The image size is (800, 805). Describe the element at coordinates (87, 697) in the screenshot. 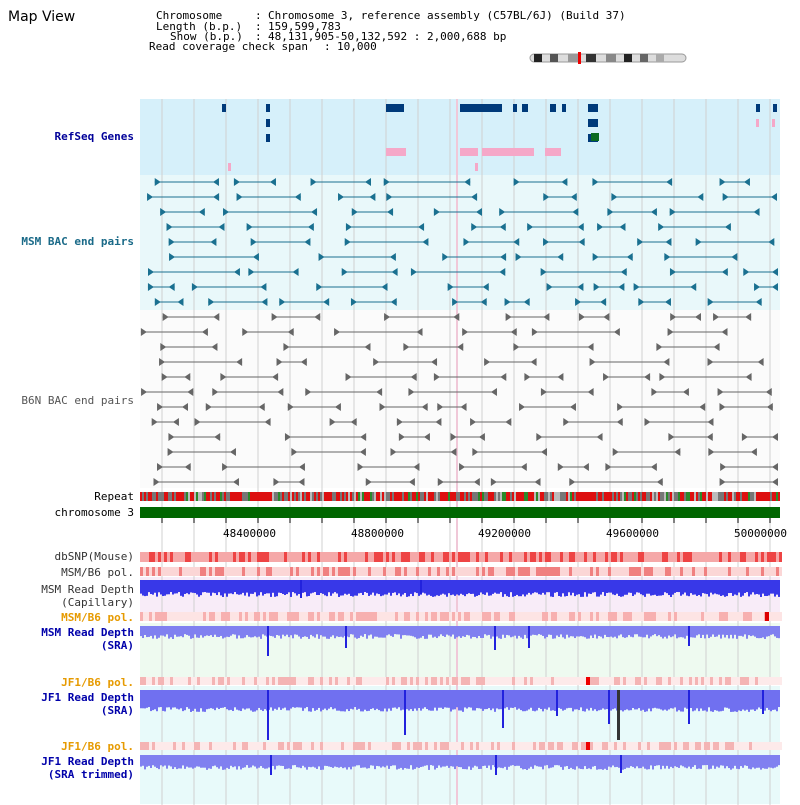

I see `track-label-jf1-depth-sra-1: JF1 Read Depth` at that location.